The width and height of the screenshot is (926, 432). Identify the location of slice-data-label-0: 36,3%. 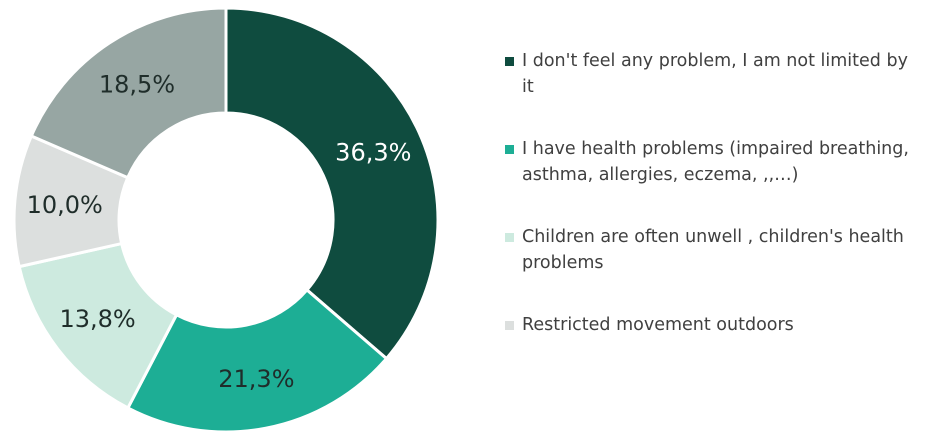
(373, 153).